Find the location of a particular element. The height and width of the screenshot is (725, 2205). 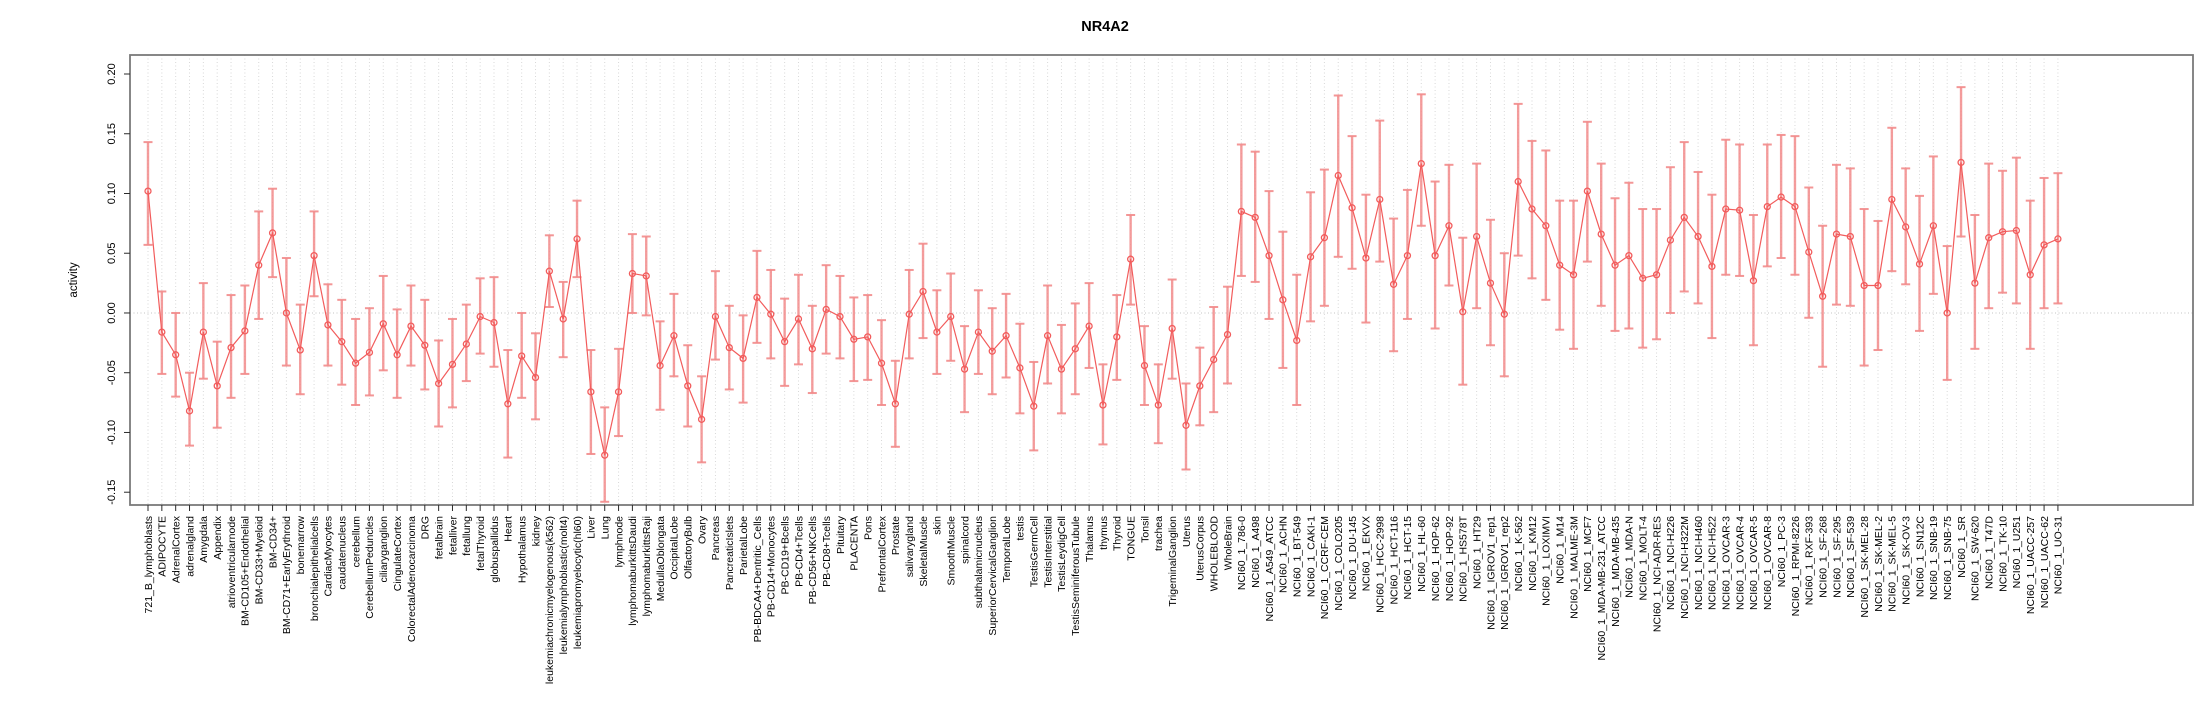

x-axis-label: Liver is located at coordinates (592, 527).